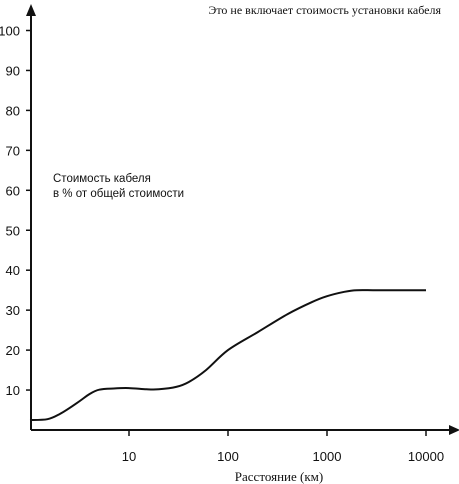 The height and width of the screenshot is (484, 459). Describe the element at coordinates (15, 211) in the screenshot. I see `y-ticks: 10 20 30 40 50 60 70 80 90 100` at that location.